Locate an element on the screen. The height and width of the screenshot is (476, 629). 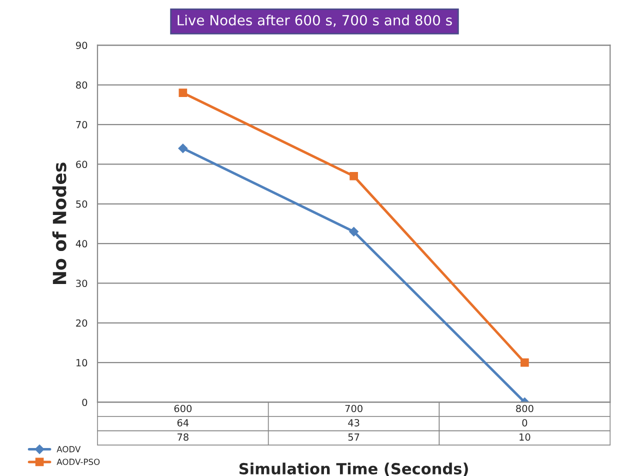
y-tick-label: 50 is located at coordinates (82, 204).